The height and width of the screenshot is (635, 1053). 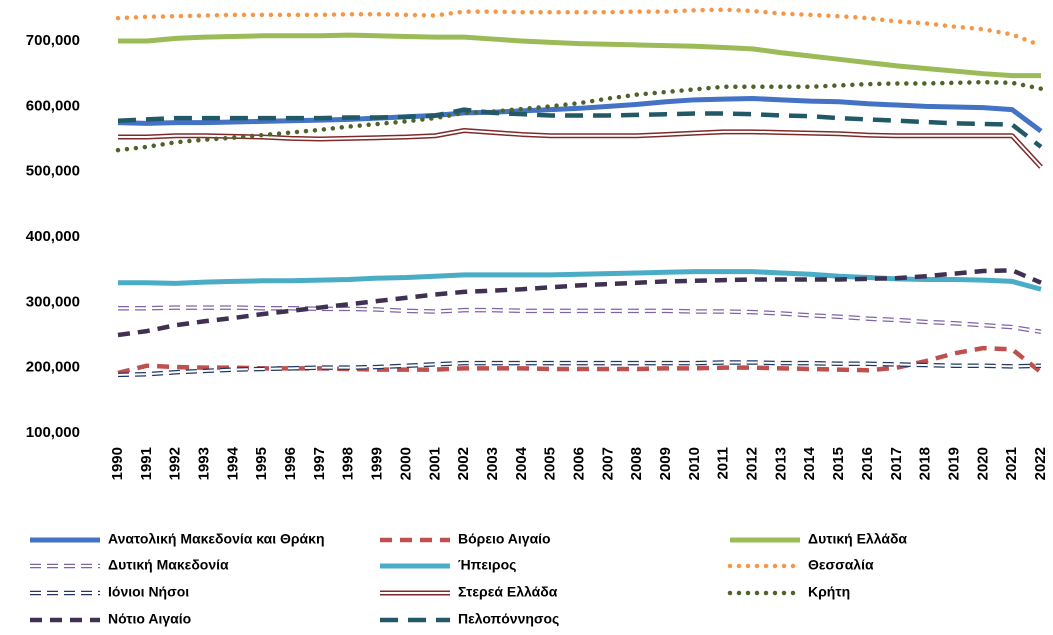 I want to click on x-tick-label: 2014, so click(x=809, y=463).